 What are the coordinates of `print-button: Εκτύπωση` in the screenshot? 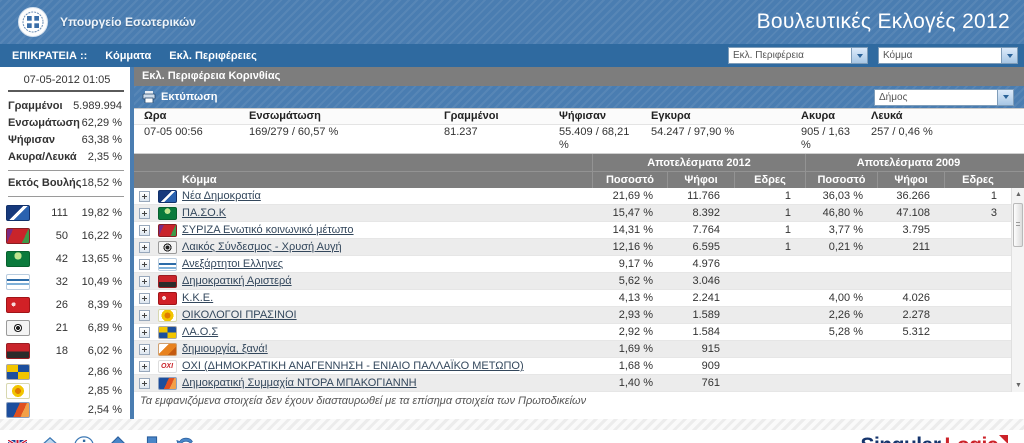 It's located at (179, 97).